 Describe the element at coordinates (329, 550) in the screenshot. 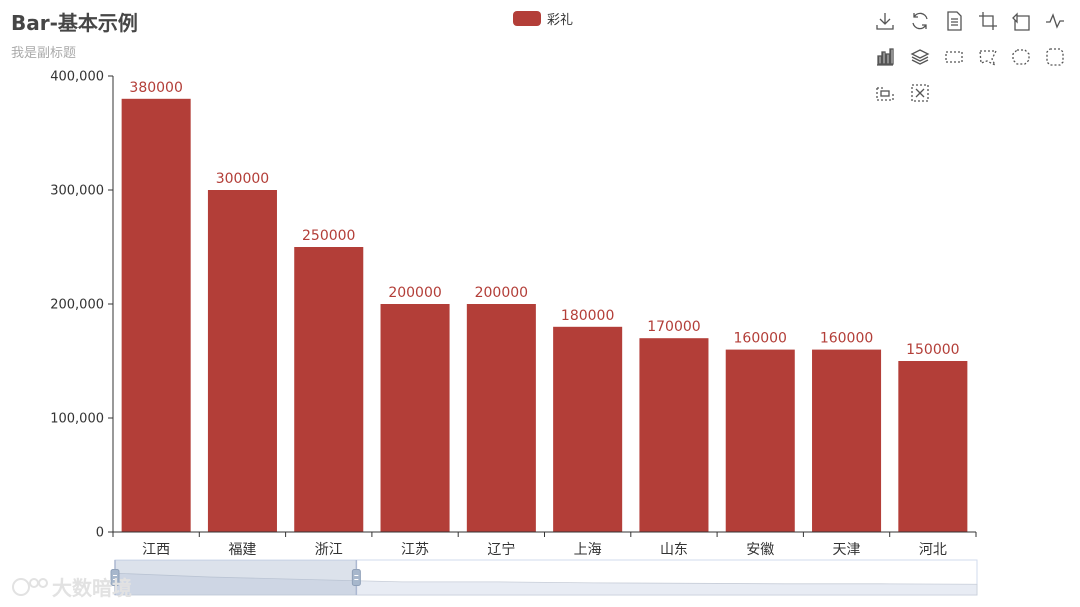

I see `x-tick-label: 浙江` at that location.